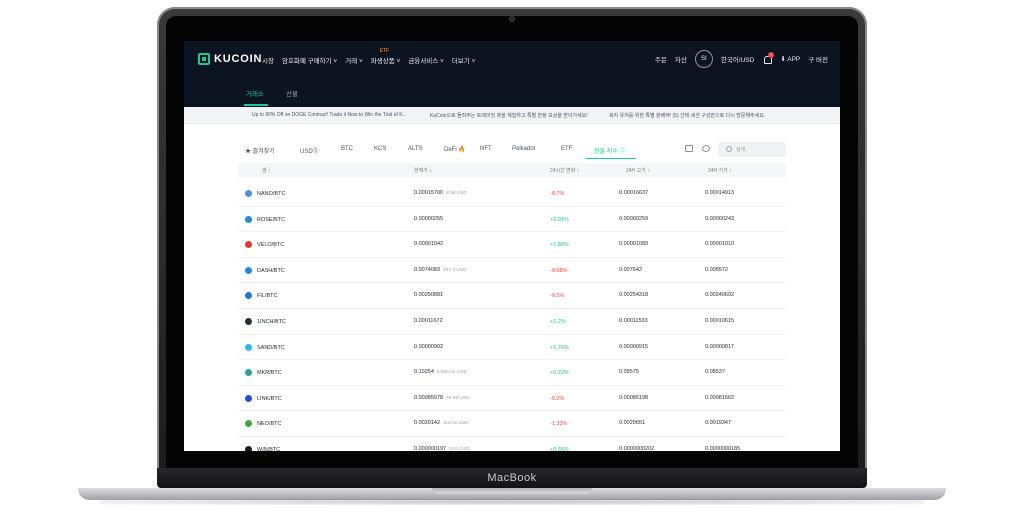 The width and height of the screenshot is (1024, 512). I want to click on orders-link: 주문, so click(660, 60).